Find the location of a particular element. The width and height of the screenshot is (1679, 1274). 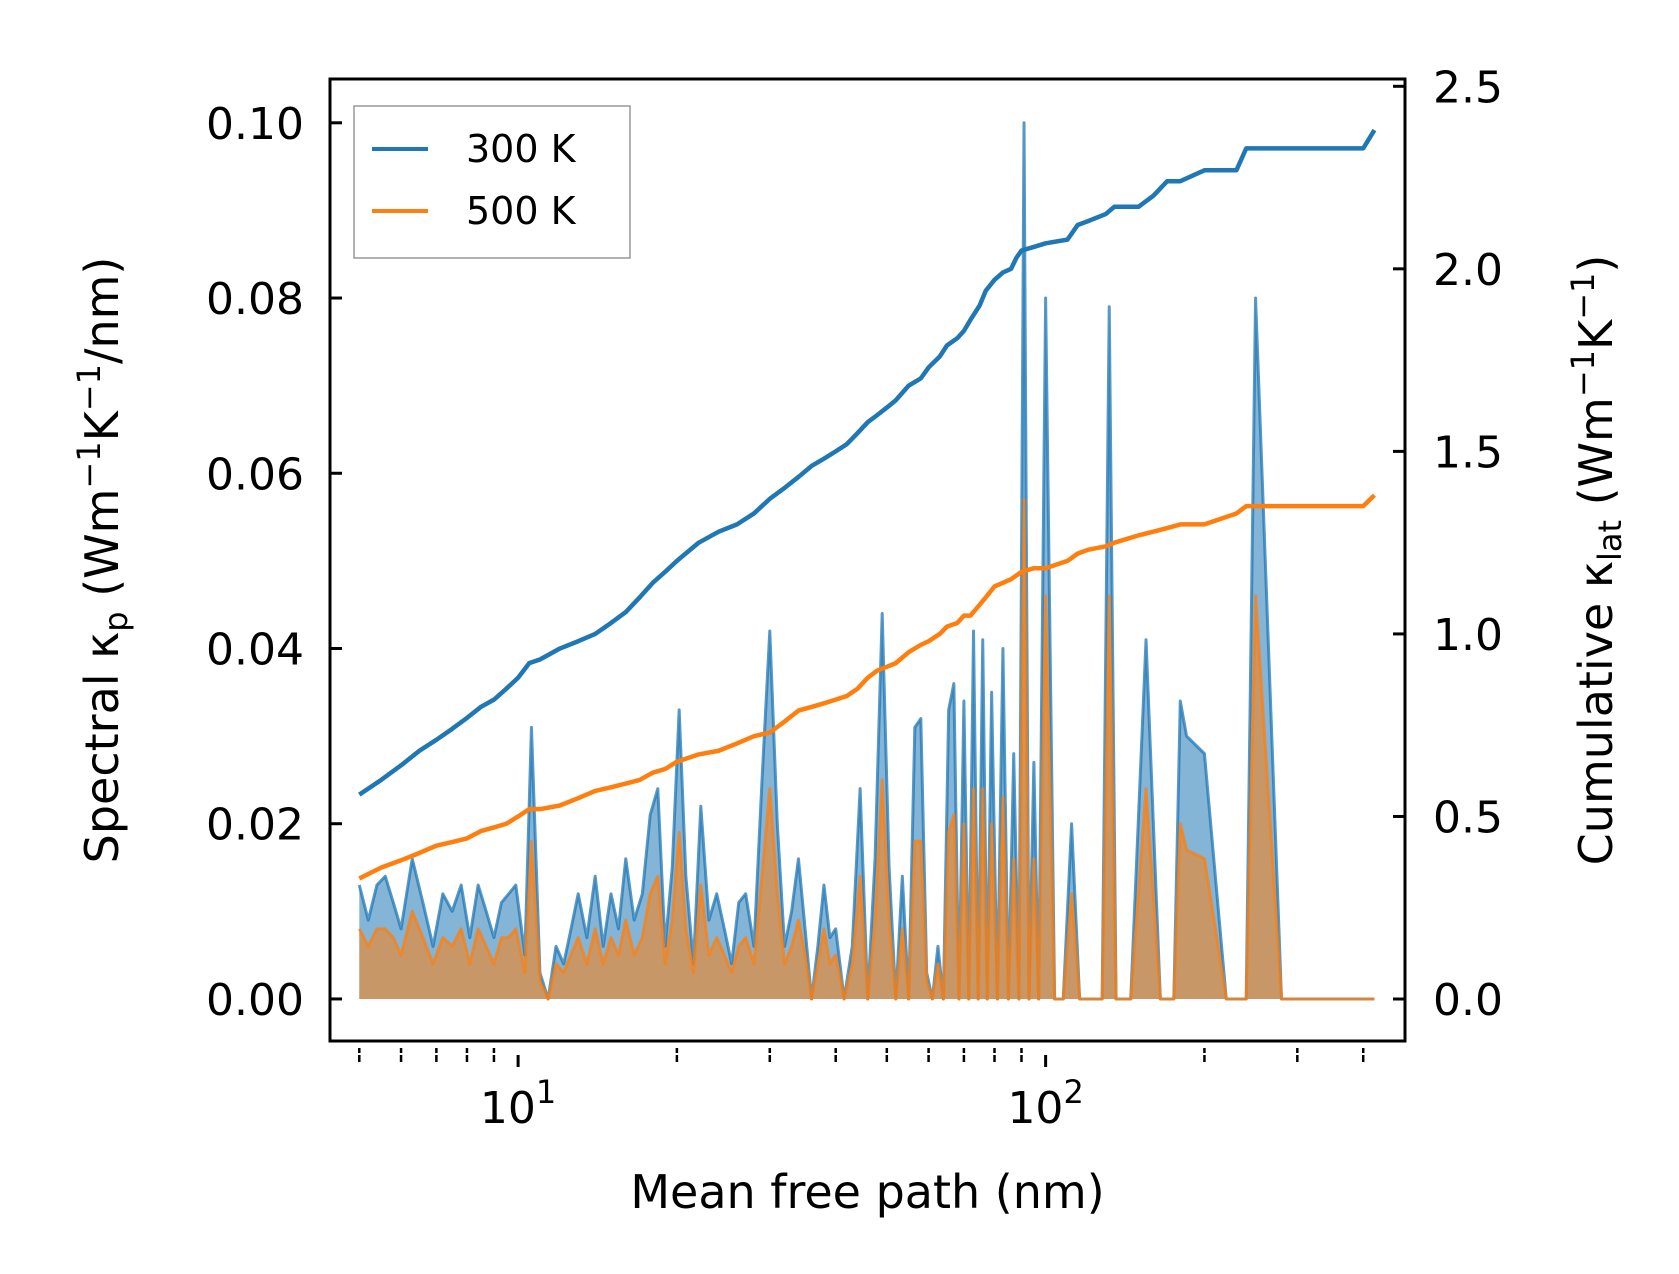

left-y-tick-label: 0.08 is located at coordinates (255, 299).